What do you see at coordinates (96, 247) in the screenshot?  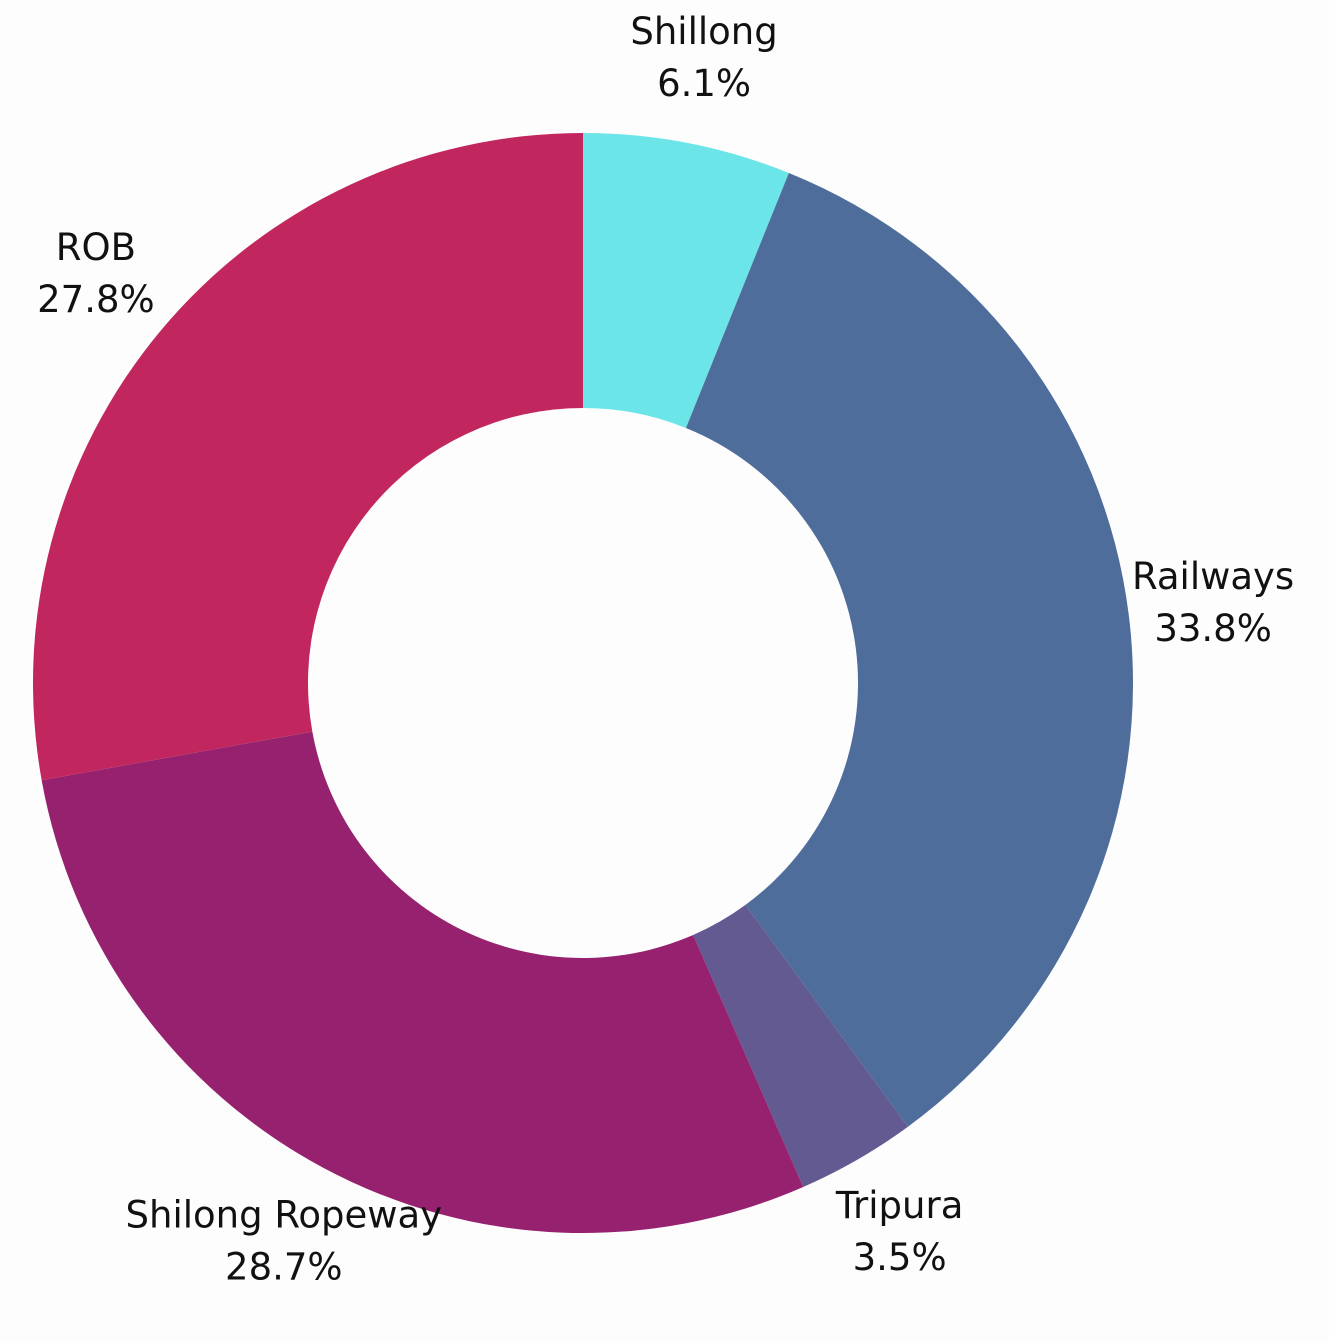 I see `slice-label: ROB` at bounding box center [96, 247].